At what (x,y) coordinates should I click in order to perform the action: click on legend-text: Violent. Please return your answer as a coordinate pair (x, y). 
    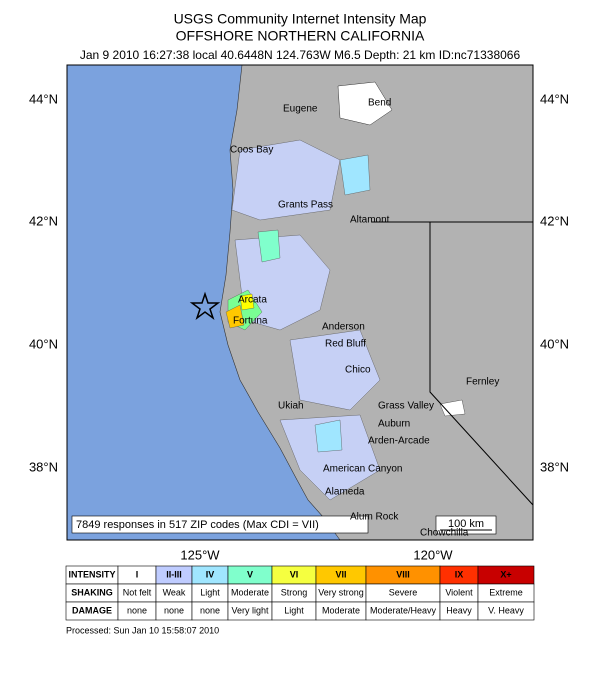
    Looking at the image, I should click on (459, 592).